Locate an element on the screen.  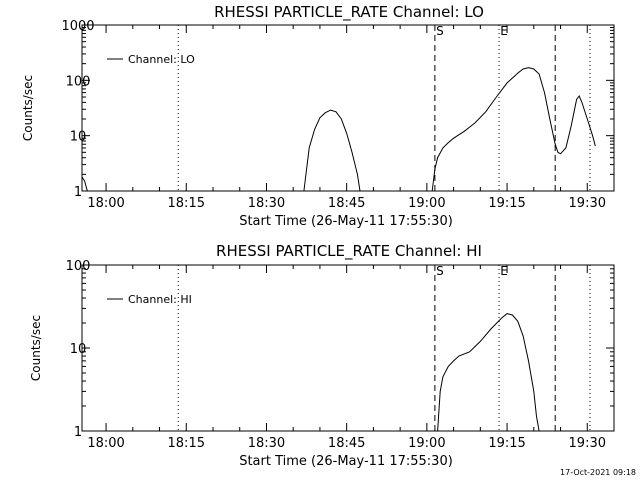
legend-hi: Channel: HI is located at coordinates (149, 299).